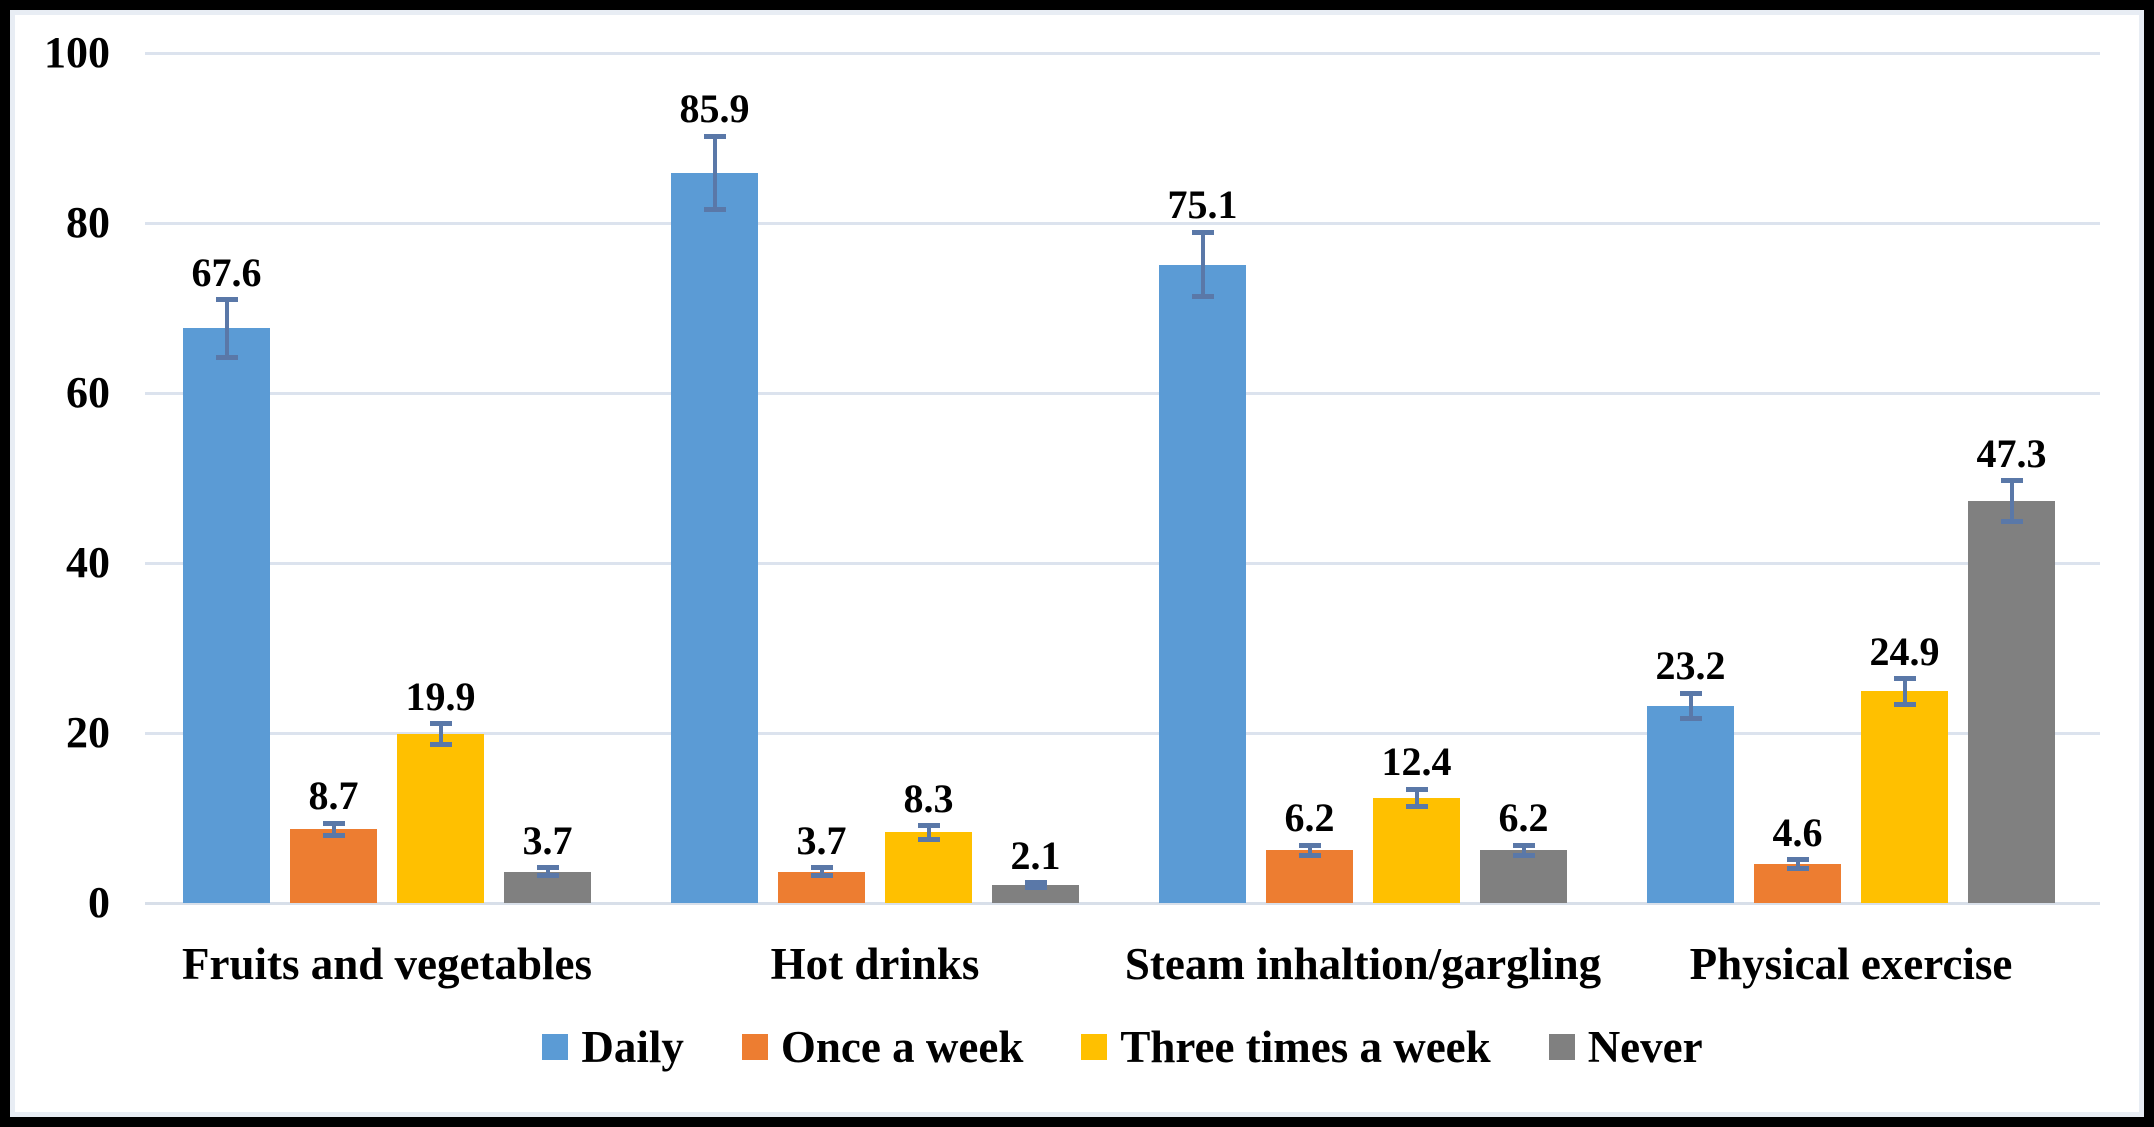 This screenshot has width=2154, height=1127. Describe the element at coordinates (875, 964) in the screenshot. I see `x-category-label-hot-drinks: Hot drinks` at that location.